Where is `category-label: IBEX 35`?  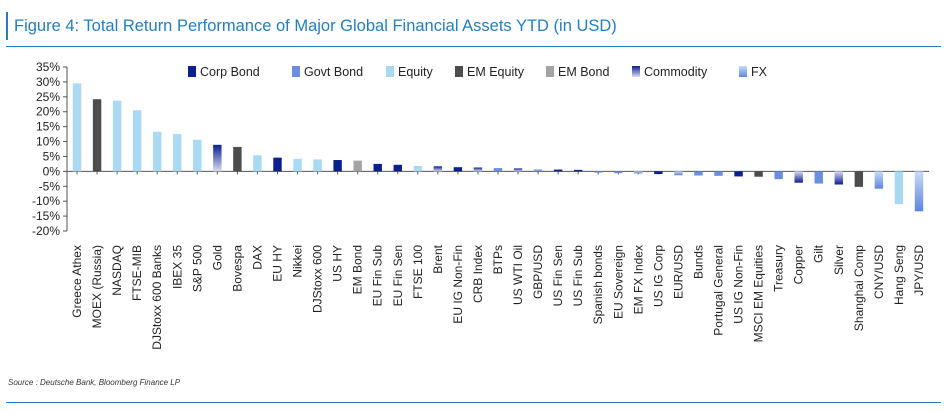
category-label: IBEX 35 is located at coordinates (177, 267).